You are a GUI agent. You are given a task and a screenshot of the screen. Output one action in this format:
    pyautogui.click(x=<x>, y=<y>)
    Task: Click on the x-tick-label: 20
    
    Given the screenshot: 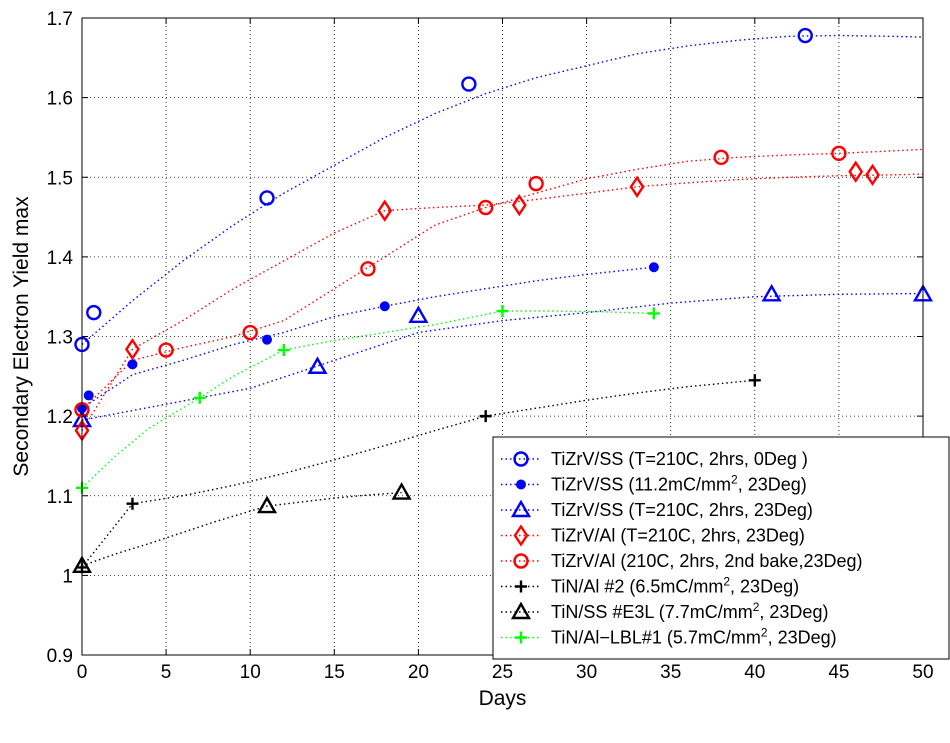 What is the action you would take?
    pyautogui.click(x=418, y=672)
    